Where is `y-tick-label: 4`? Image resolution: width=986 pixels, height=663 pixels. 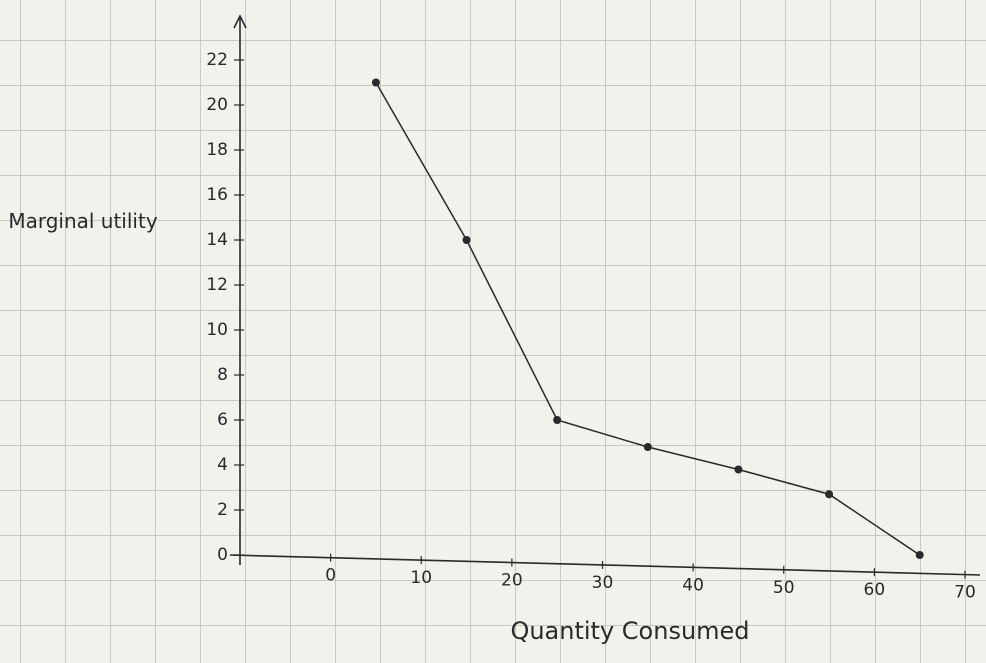 y-tick-label: 4 is located at coordinates (222, 465).